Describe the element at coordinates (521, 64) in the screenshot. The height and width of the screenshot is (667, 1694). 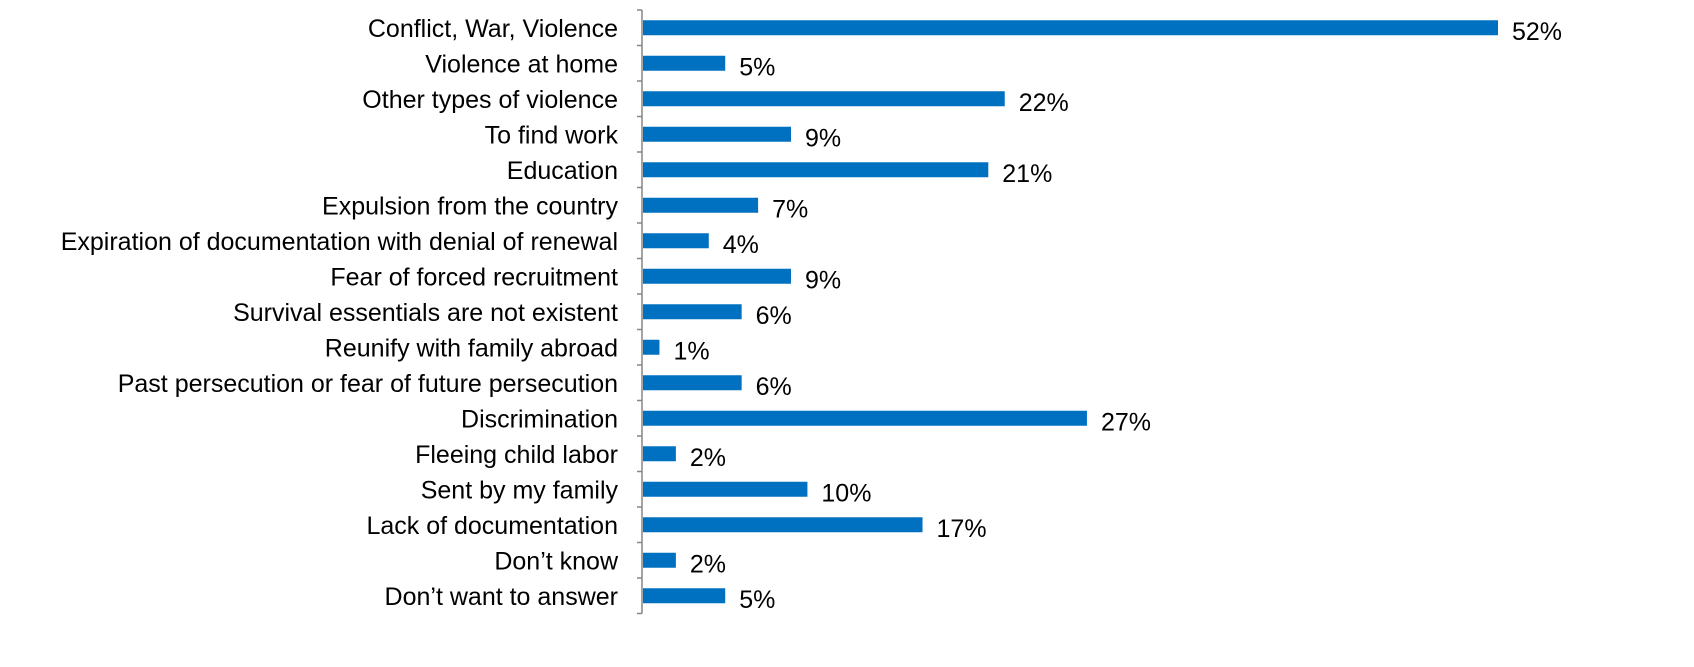
I see `category-label: Violence at home` at that location.